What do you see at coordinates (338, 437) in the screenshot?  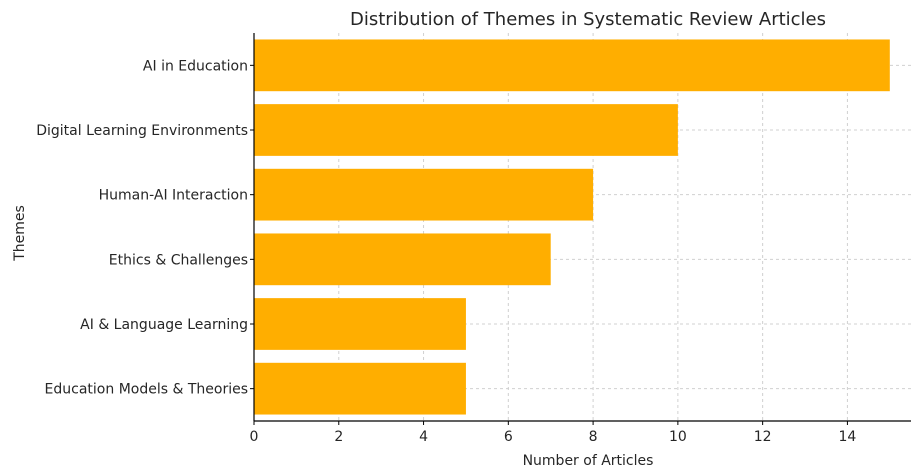 I see `x-tick-label: 2` at bounding box center [338, 437].